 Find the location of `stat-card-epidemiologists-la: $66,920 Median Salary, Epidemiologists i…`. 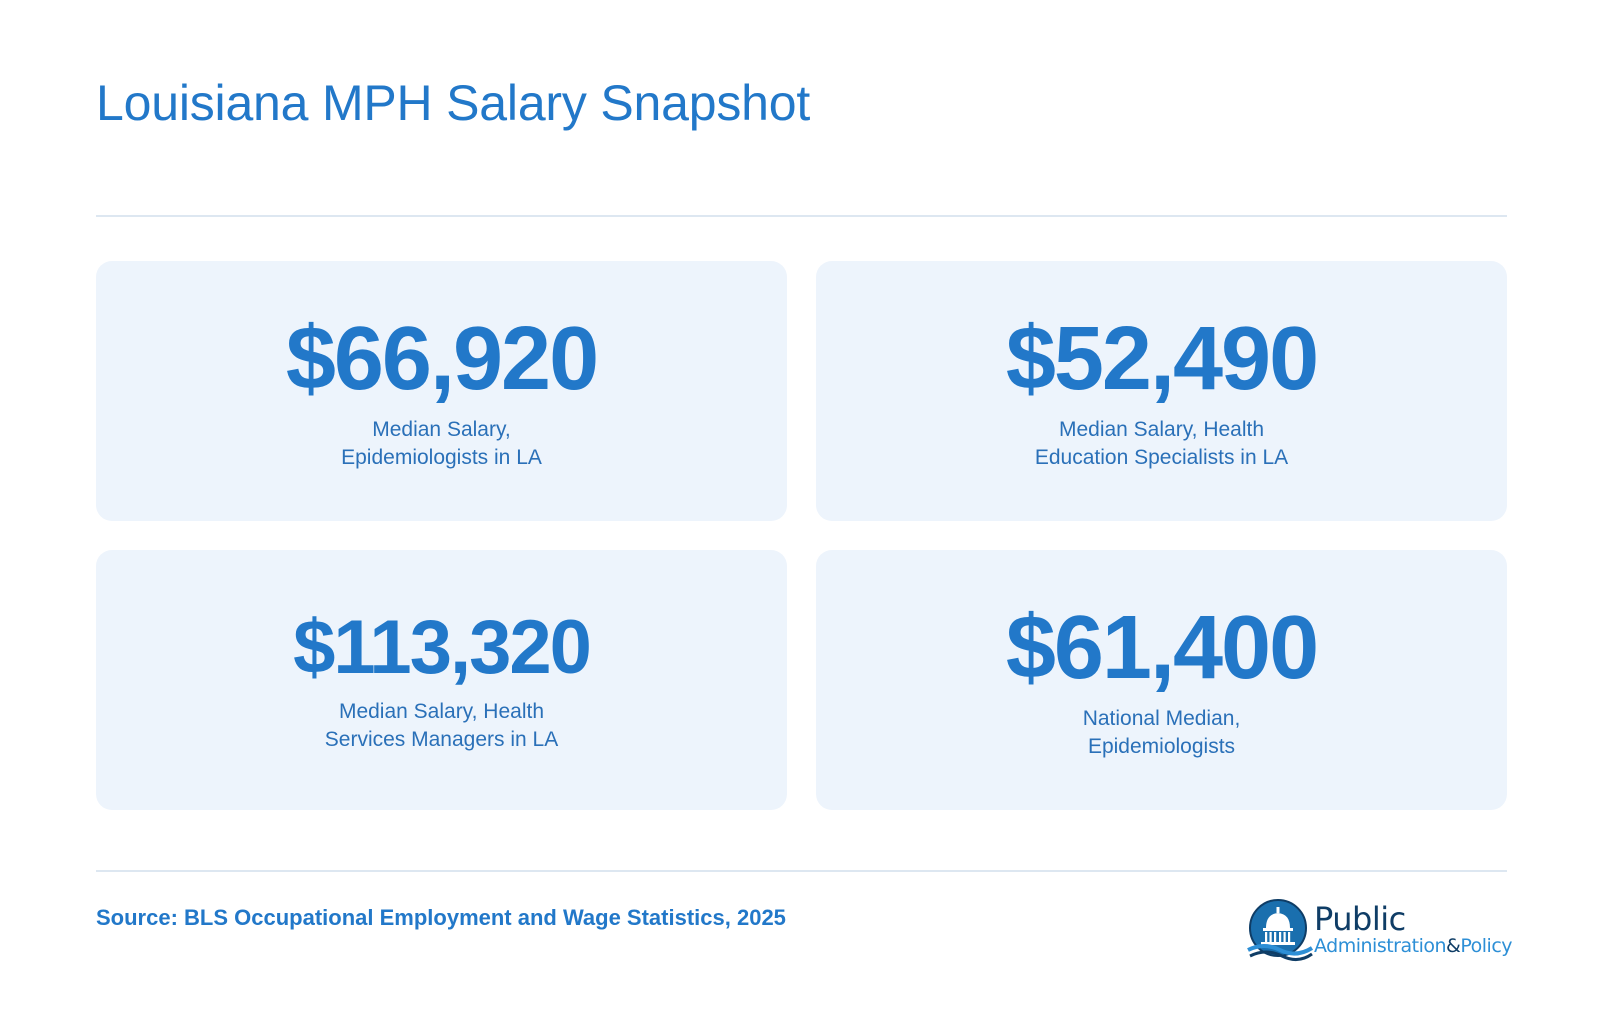

stat-card-epidemiologists-la: $66,920 Median Salary, Epidemiologists i… is located at coordinates (441, 391).